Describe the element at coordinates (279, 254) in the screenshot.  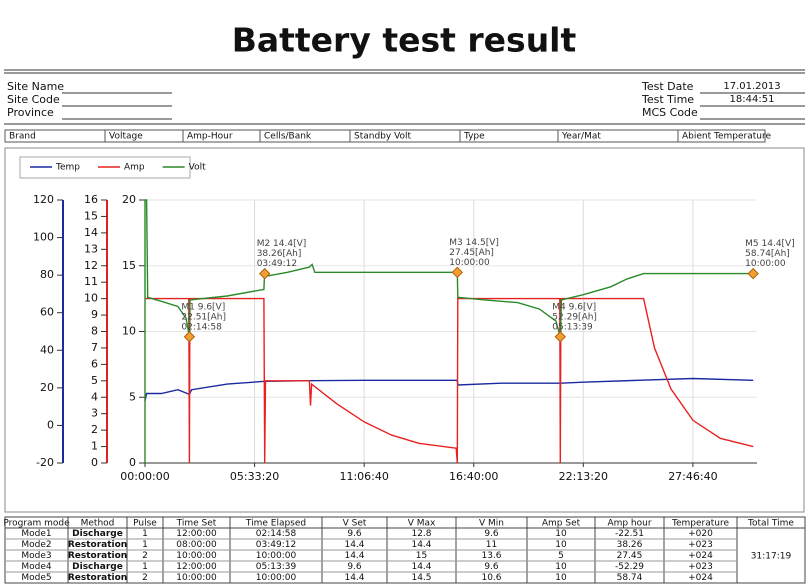
I see `annotation-text: 38.26[Ah]` at that location.